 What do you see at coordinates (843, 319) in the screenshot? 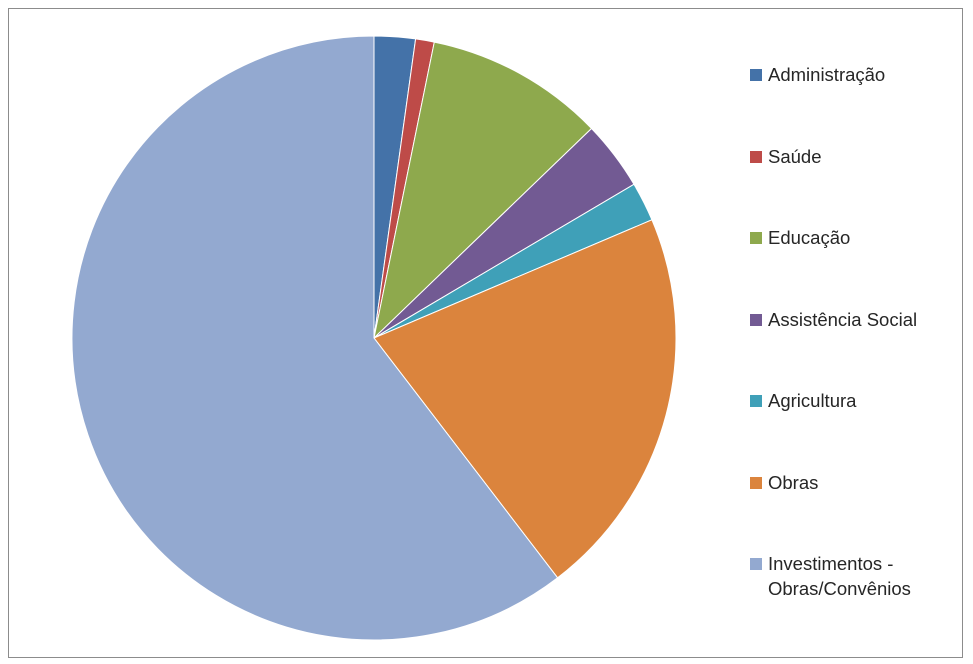
I see `legend-label: Assistência Social` at bounding box center [843, 319].